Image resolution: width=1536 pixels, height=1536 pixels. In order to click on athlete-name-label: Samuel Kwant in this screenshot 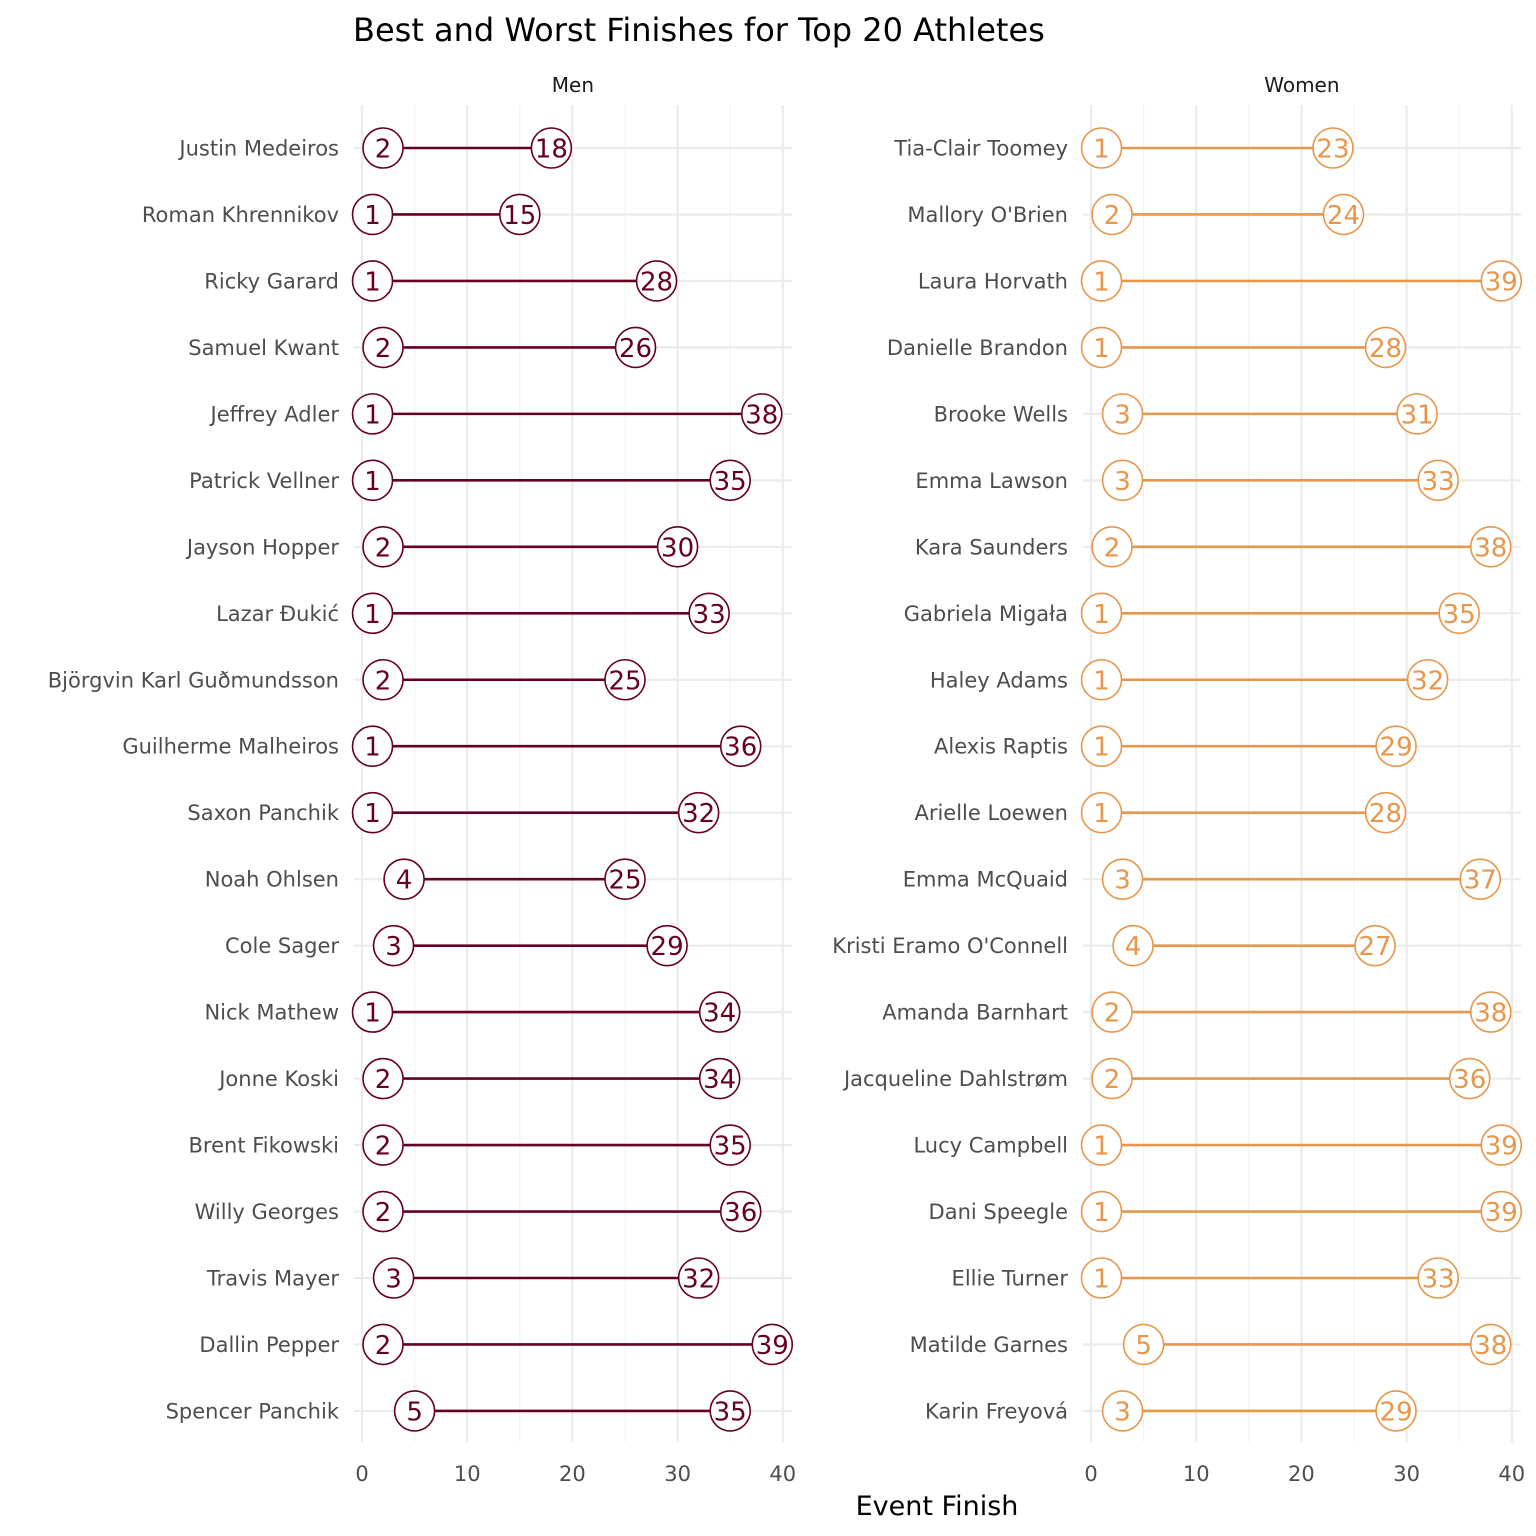, I will do `click(263, 348)`.